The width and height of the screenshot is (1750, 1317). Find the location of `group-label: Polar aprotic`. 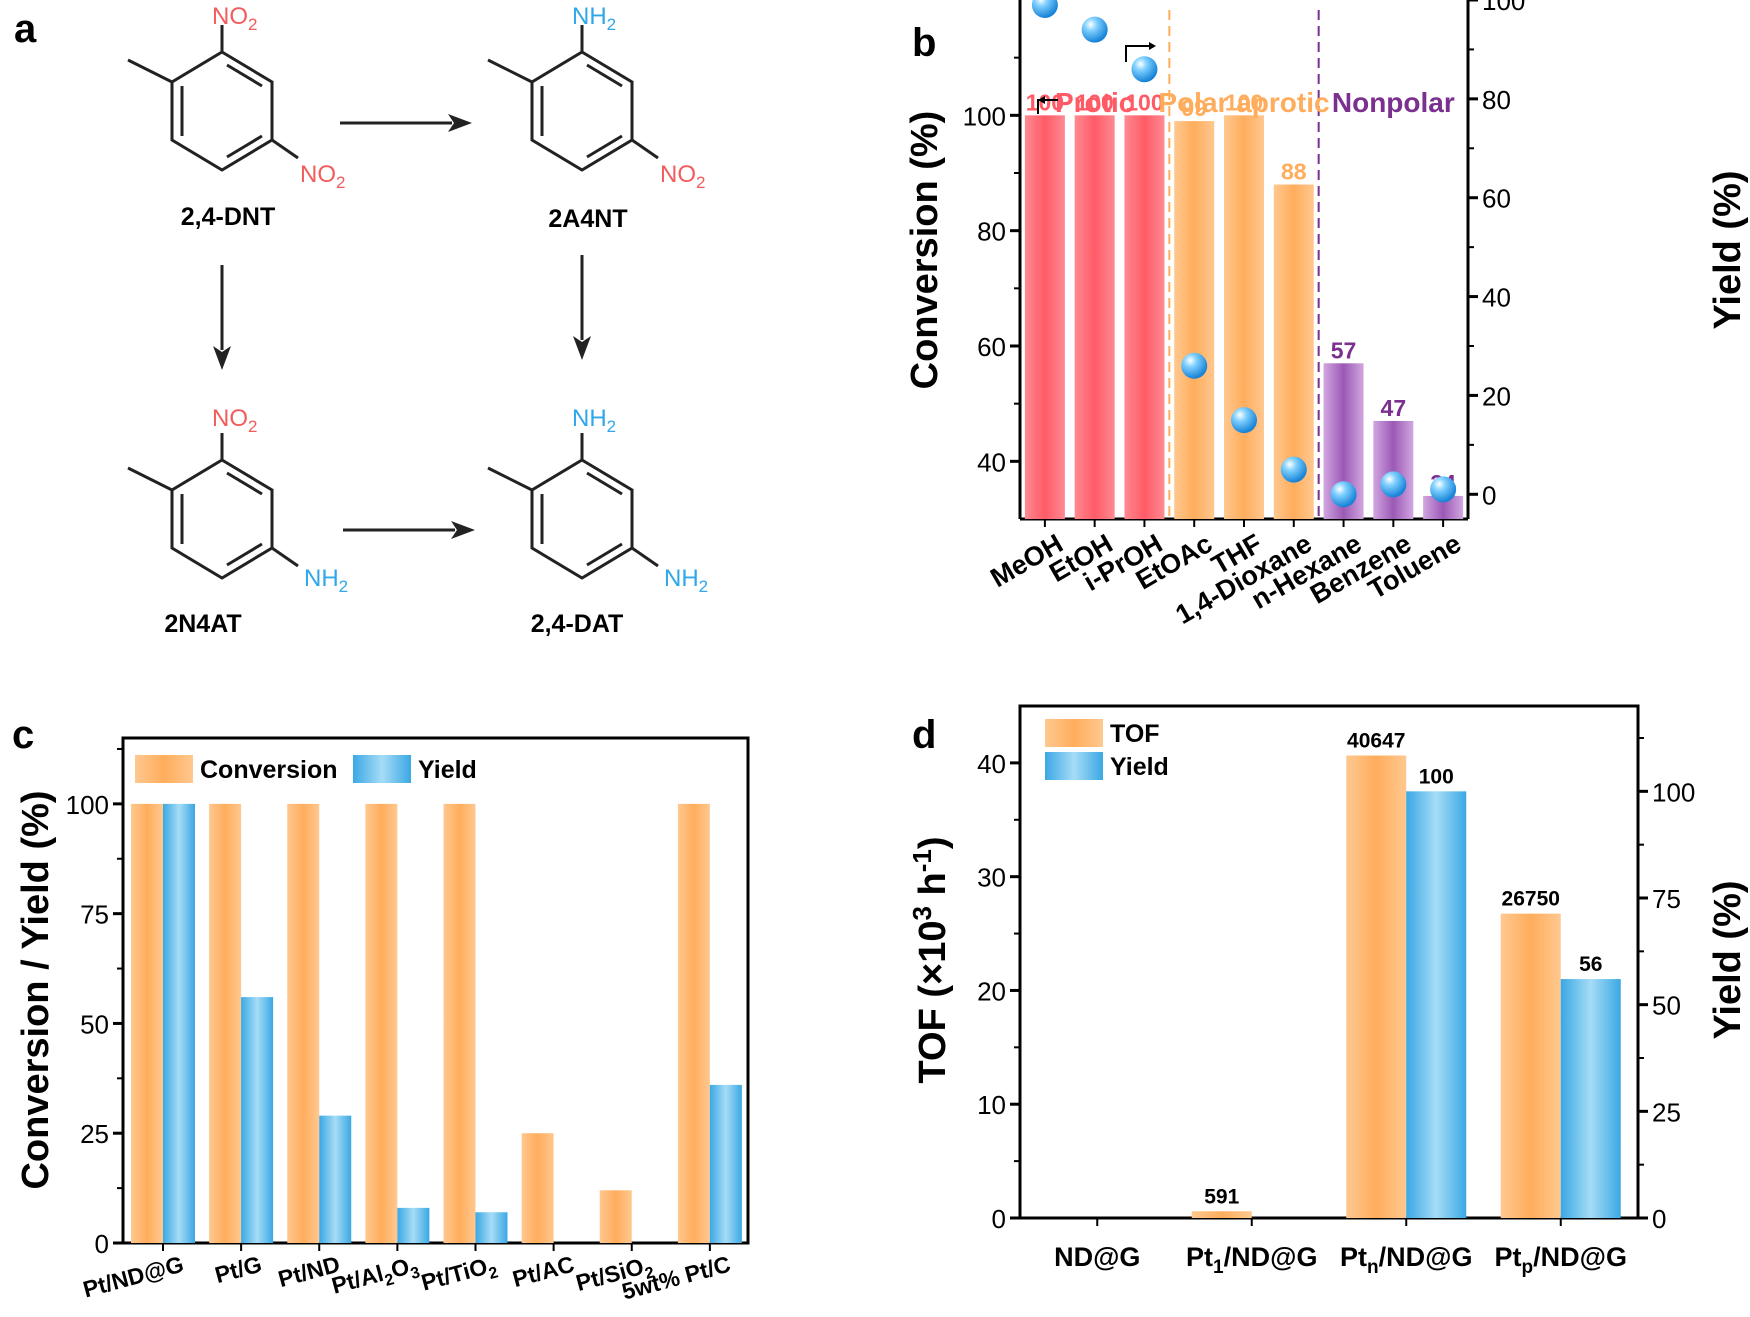

group-label: Polar aprotic is located at coordinates (1243, 102).